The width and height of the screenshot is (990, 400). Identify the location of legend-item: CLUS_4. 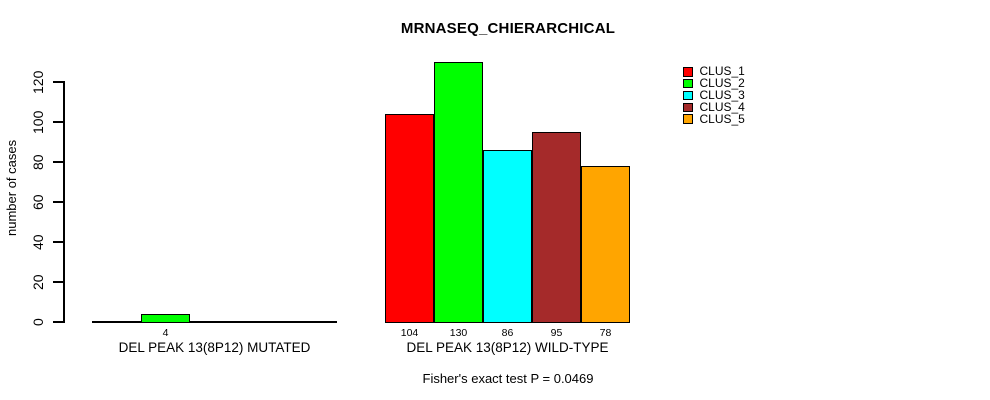
(714, 107).